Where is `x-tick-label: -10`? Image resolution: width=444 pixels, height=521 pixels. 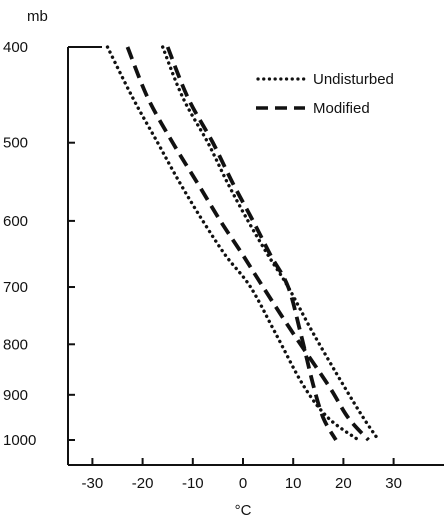
x-tick-label: -10 is located at coordinates (193, 483).